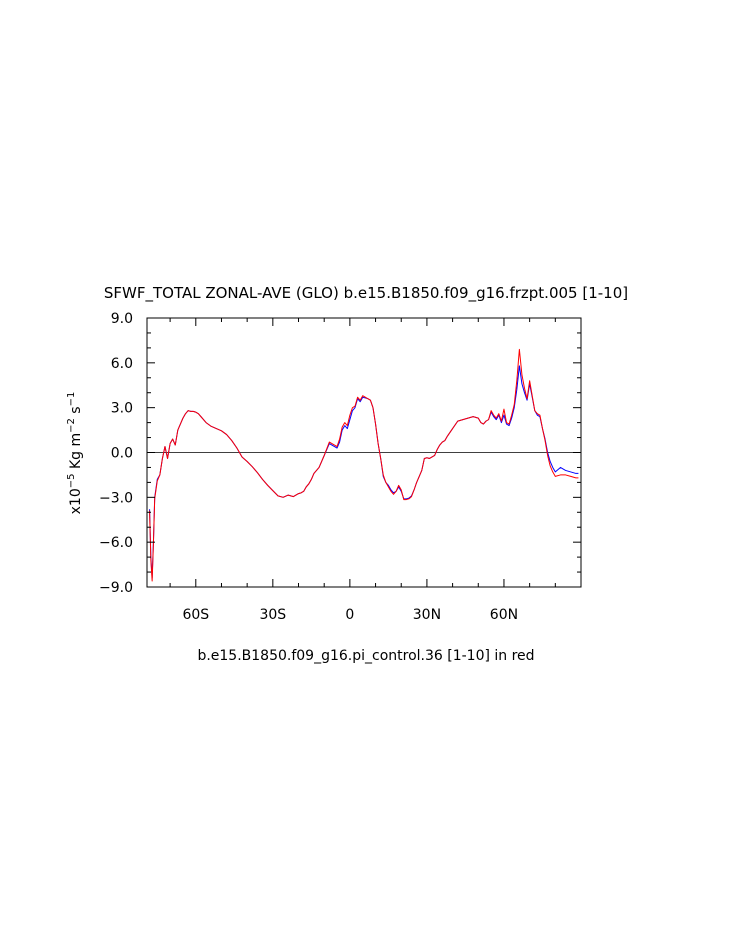 The width and height of the screenshot is (733, 945). I want to click on y-tick-label: −6.0, so click(116, 543).